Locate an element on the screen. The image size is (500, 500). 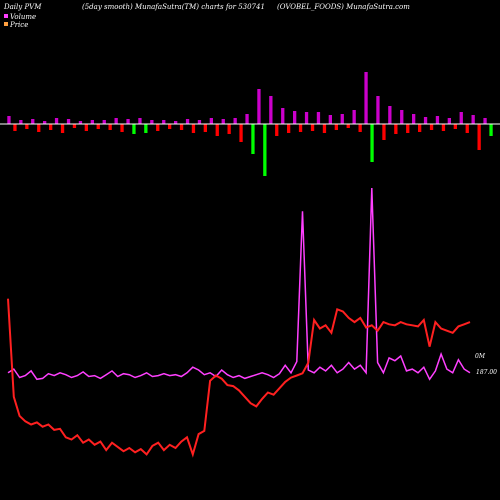
legend-volume-swatch is located at coordinates (6, 16).